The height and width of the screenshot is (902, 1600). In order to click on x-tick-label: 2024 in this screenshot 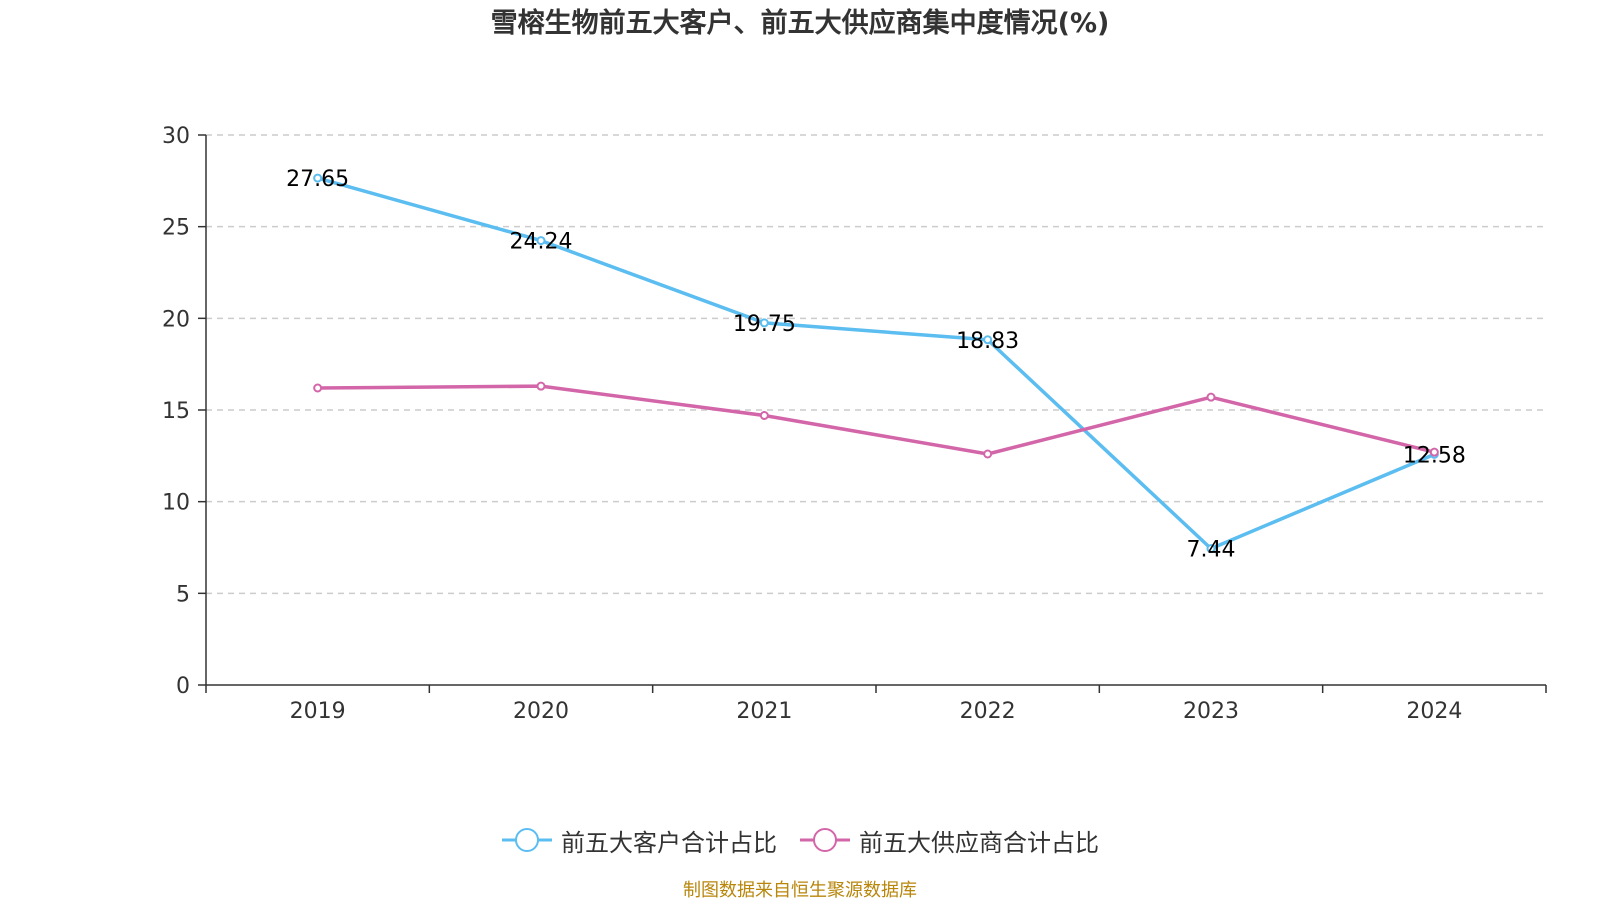, I will do `click(1434, 711)`.